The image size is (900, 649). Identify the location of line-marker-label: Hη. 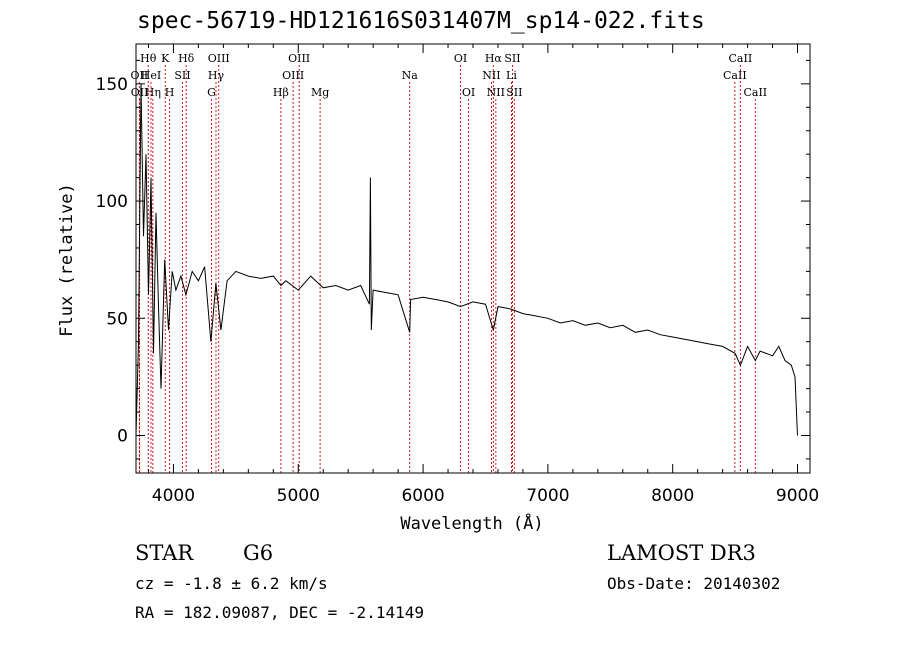
(153, 92).